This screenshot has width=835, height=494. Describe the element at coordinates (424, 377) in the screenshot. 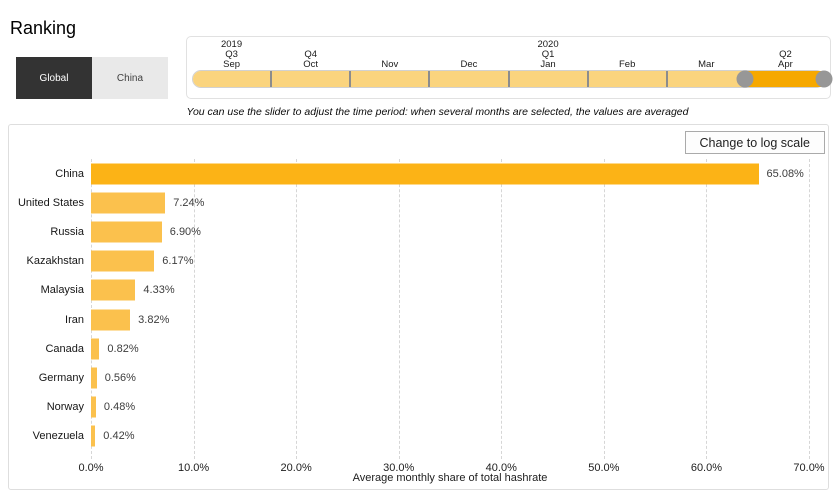

I see `bar-row: Germany 0.56%` at that location.